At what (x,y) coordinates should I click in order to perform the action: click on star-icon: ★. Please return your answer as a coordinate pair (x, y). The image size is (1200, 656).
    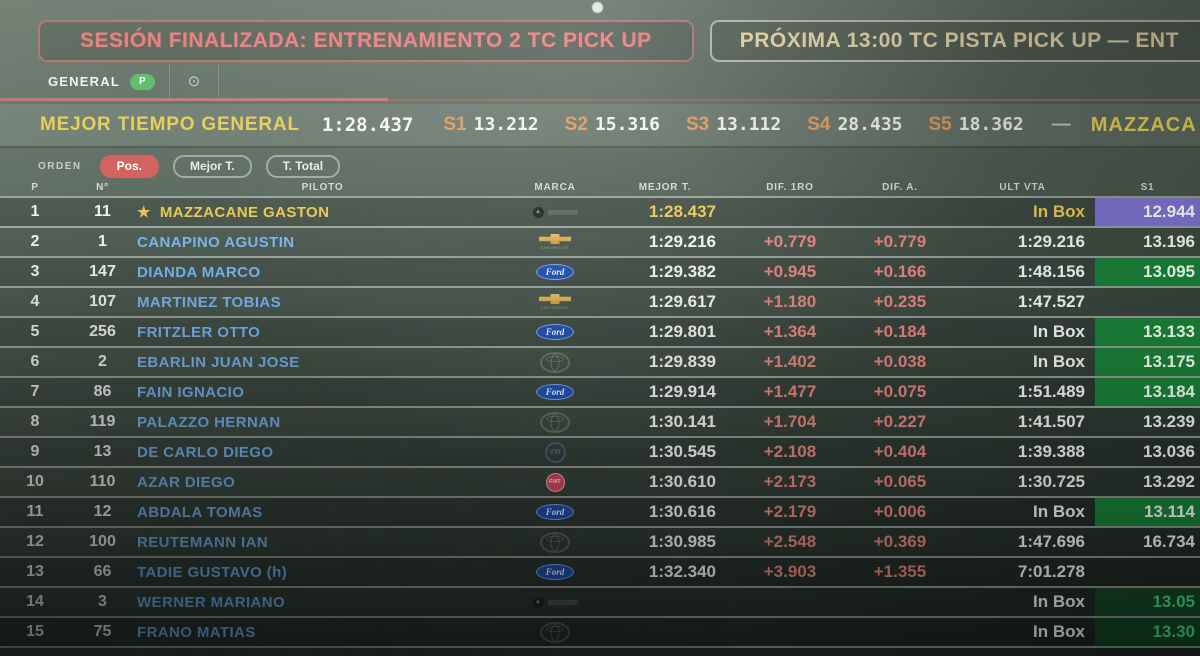
    Looking at the image, I should click on (144, 212).